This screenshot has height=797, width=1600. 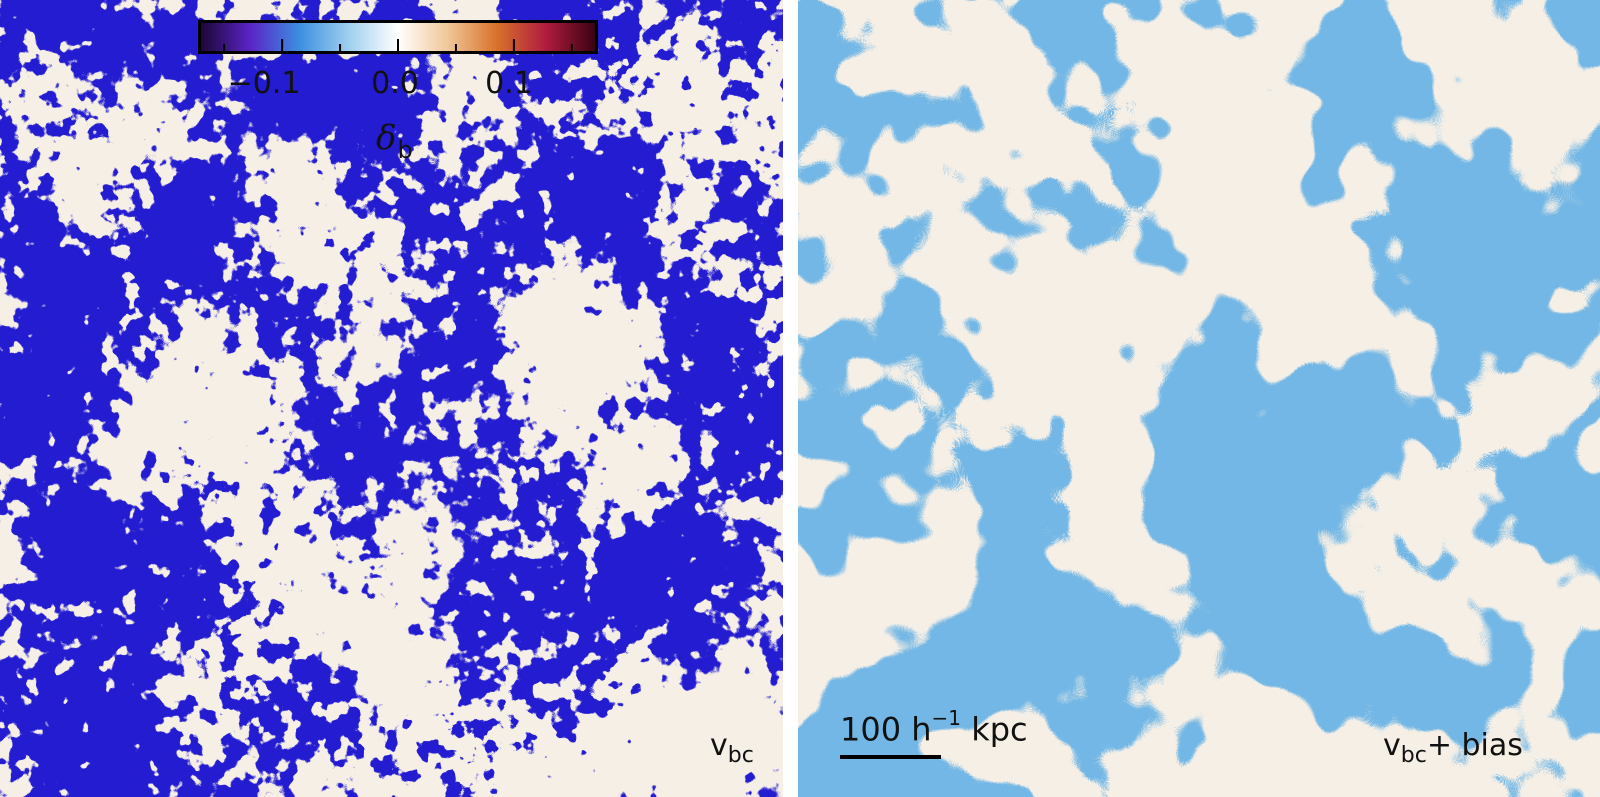 What do you see at coordinates (264, 83) in the screenshot?
I see `colorbar-tick-label: −0.1` at bounding box center [264, 83].